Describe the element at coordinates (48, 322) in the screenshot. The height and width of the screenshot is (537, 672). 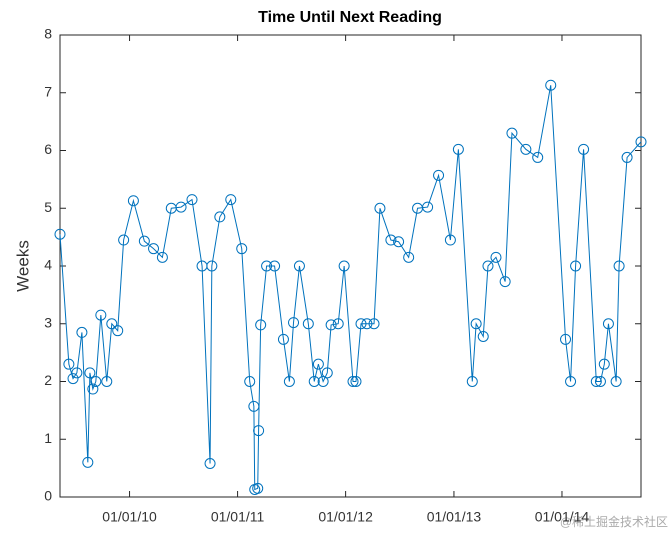
I see `y-tick-label: 3` at that location.